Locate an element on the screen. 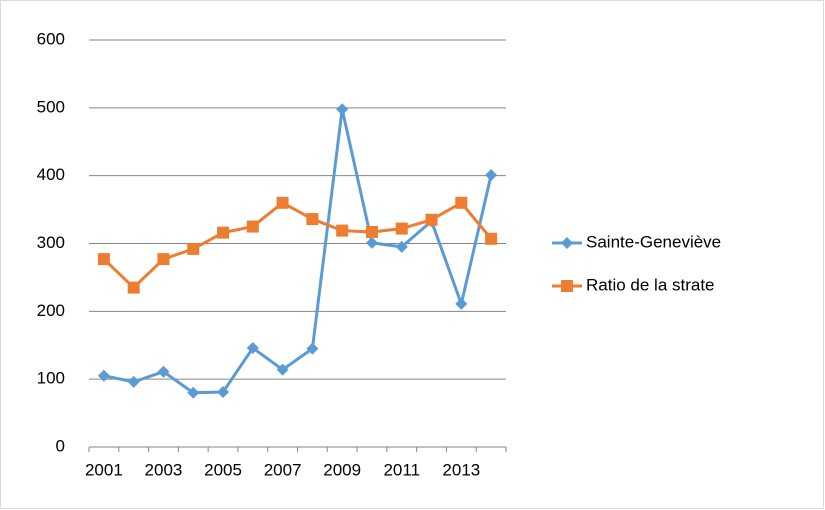 Image resolution: width=825 pixels, height=510 pixels. y-tick-label: 400 is located at coordinates (51, 174).